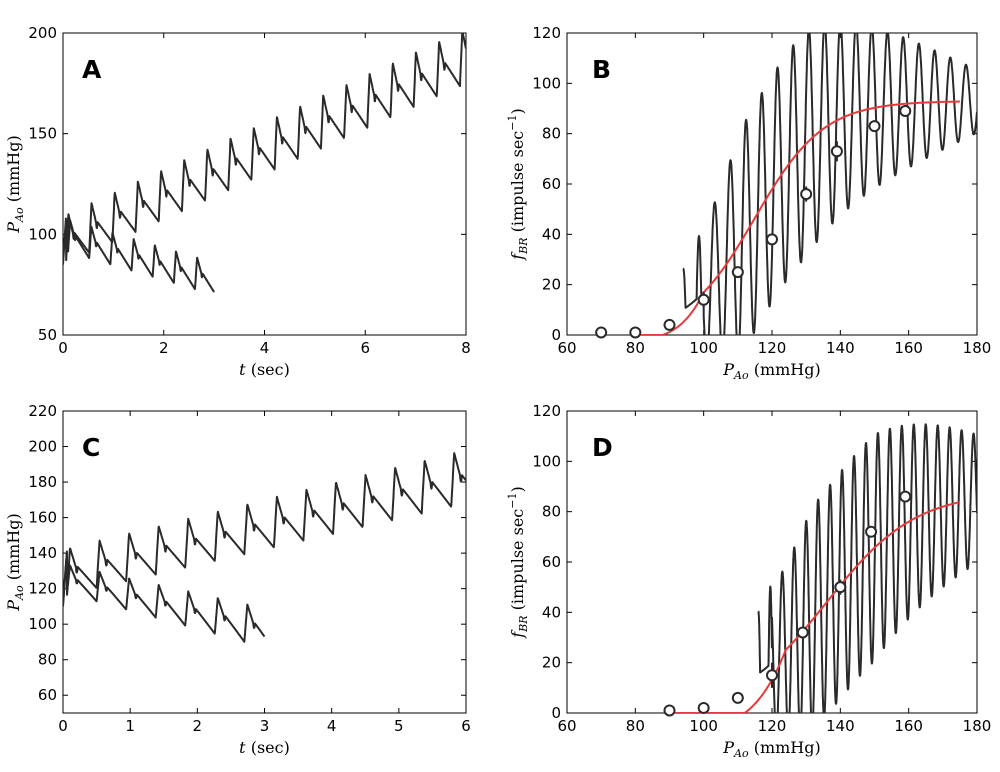  What do you see at coordinates (466, 348) in the screenshot?
I see `x-tick-label: 8` at bounding box center [466, 348].